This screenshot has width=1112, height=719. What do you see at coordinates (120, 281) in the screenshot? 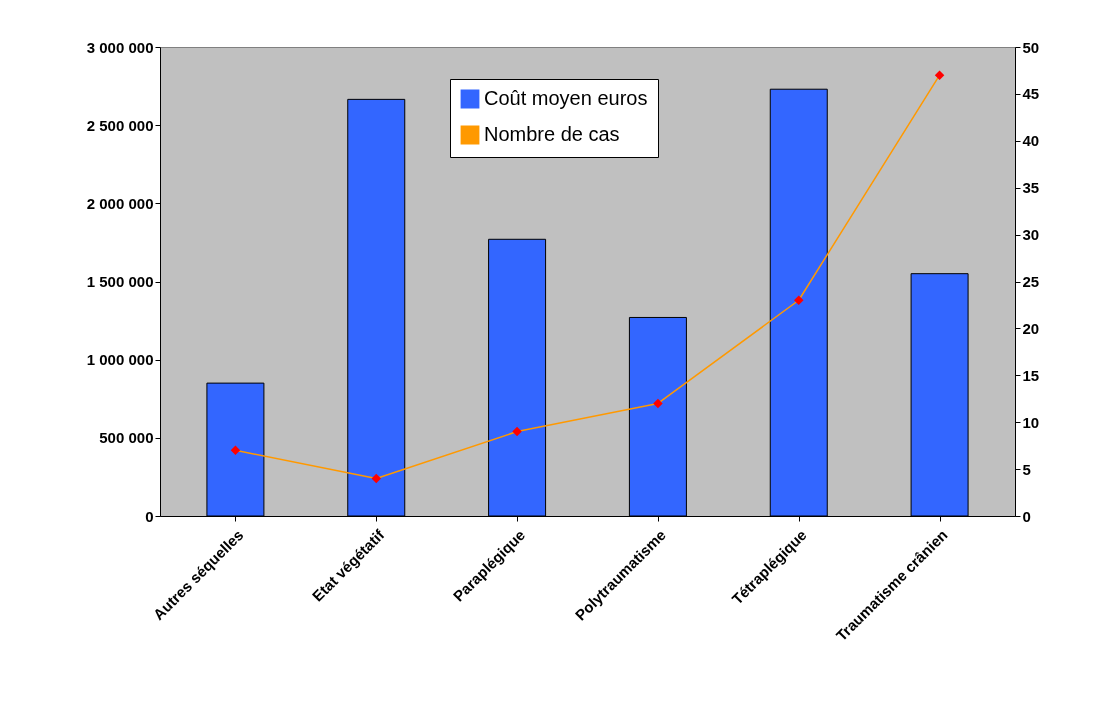
I see `y-tick-label: 1 500 000` at bounding box center [120, 281].